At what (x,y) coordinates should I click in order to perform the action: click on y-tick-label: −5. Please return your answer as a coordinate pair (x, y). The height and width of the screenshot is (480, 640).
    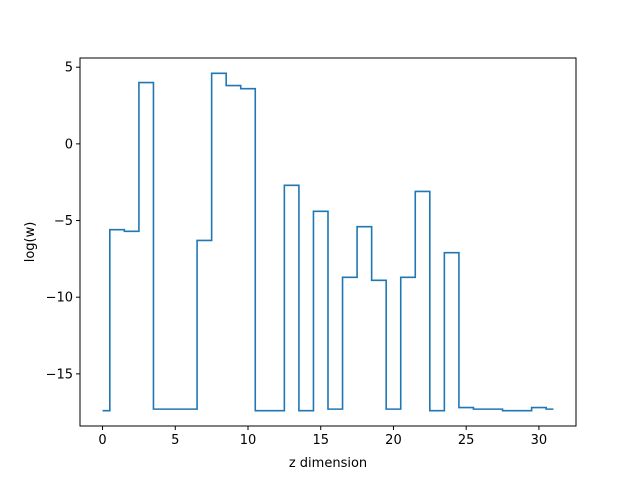
    Looking at the image, I should click on (63, 221).